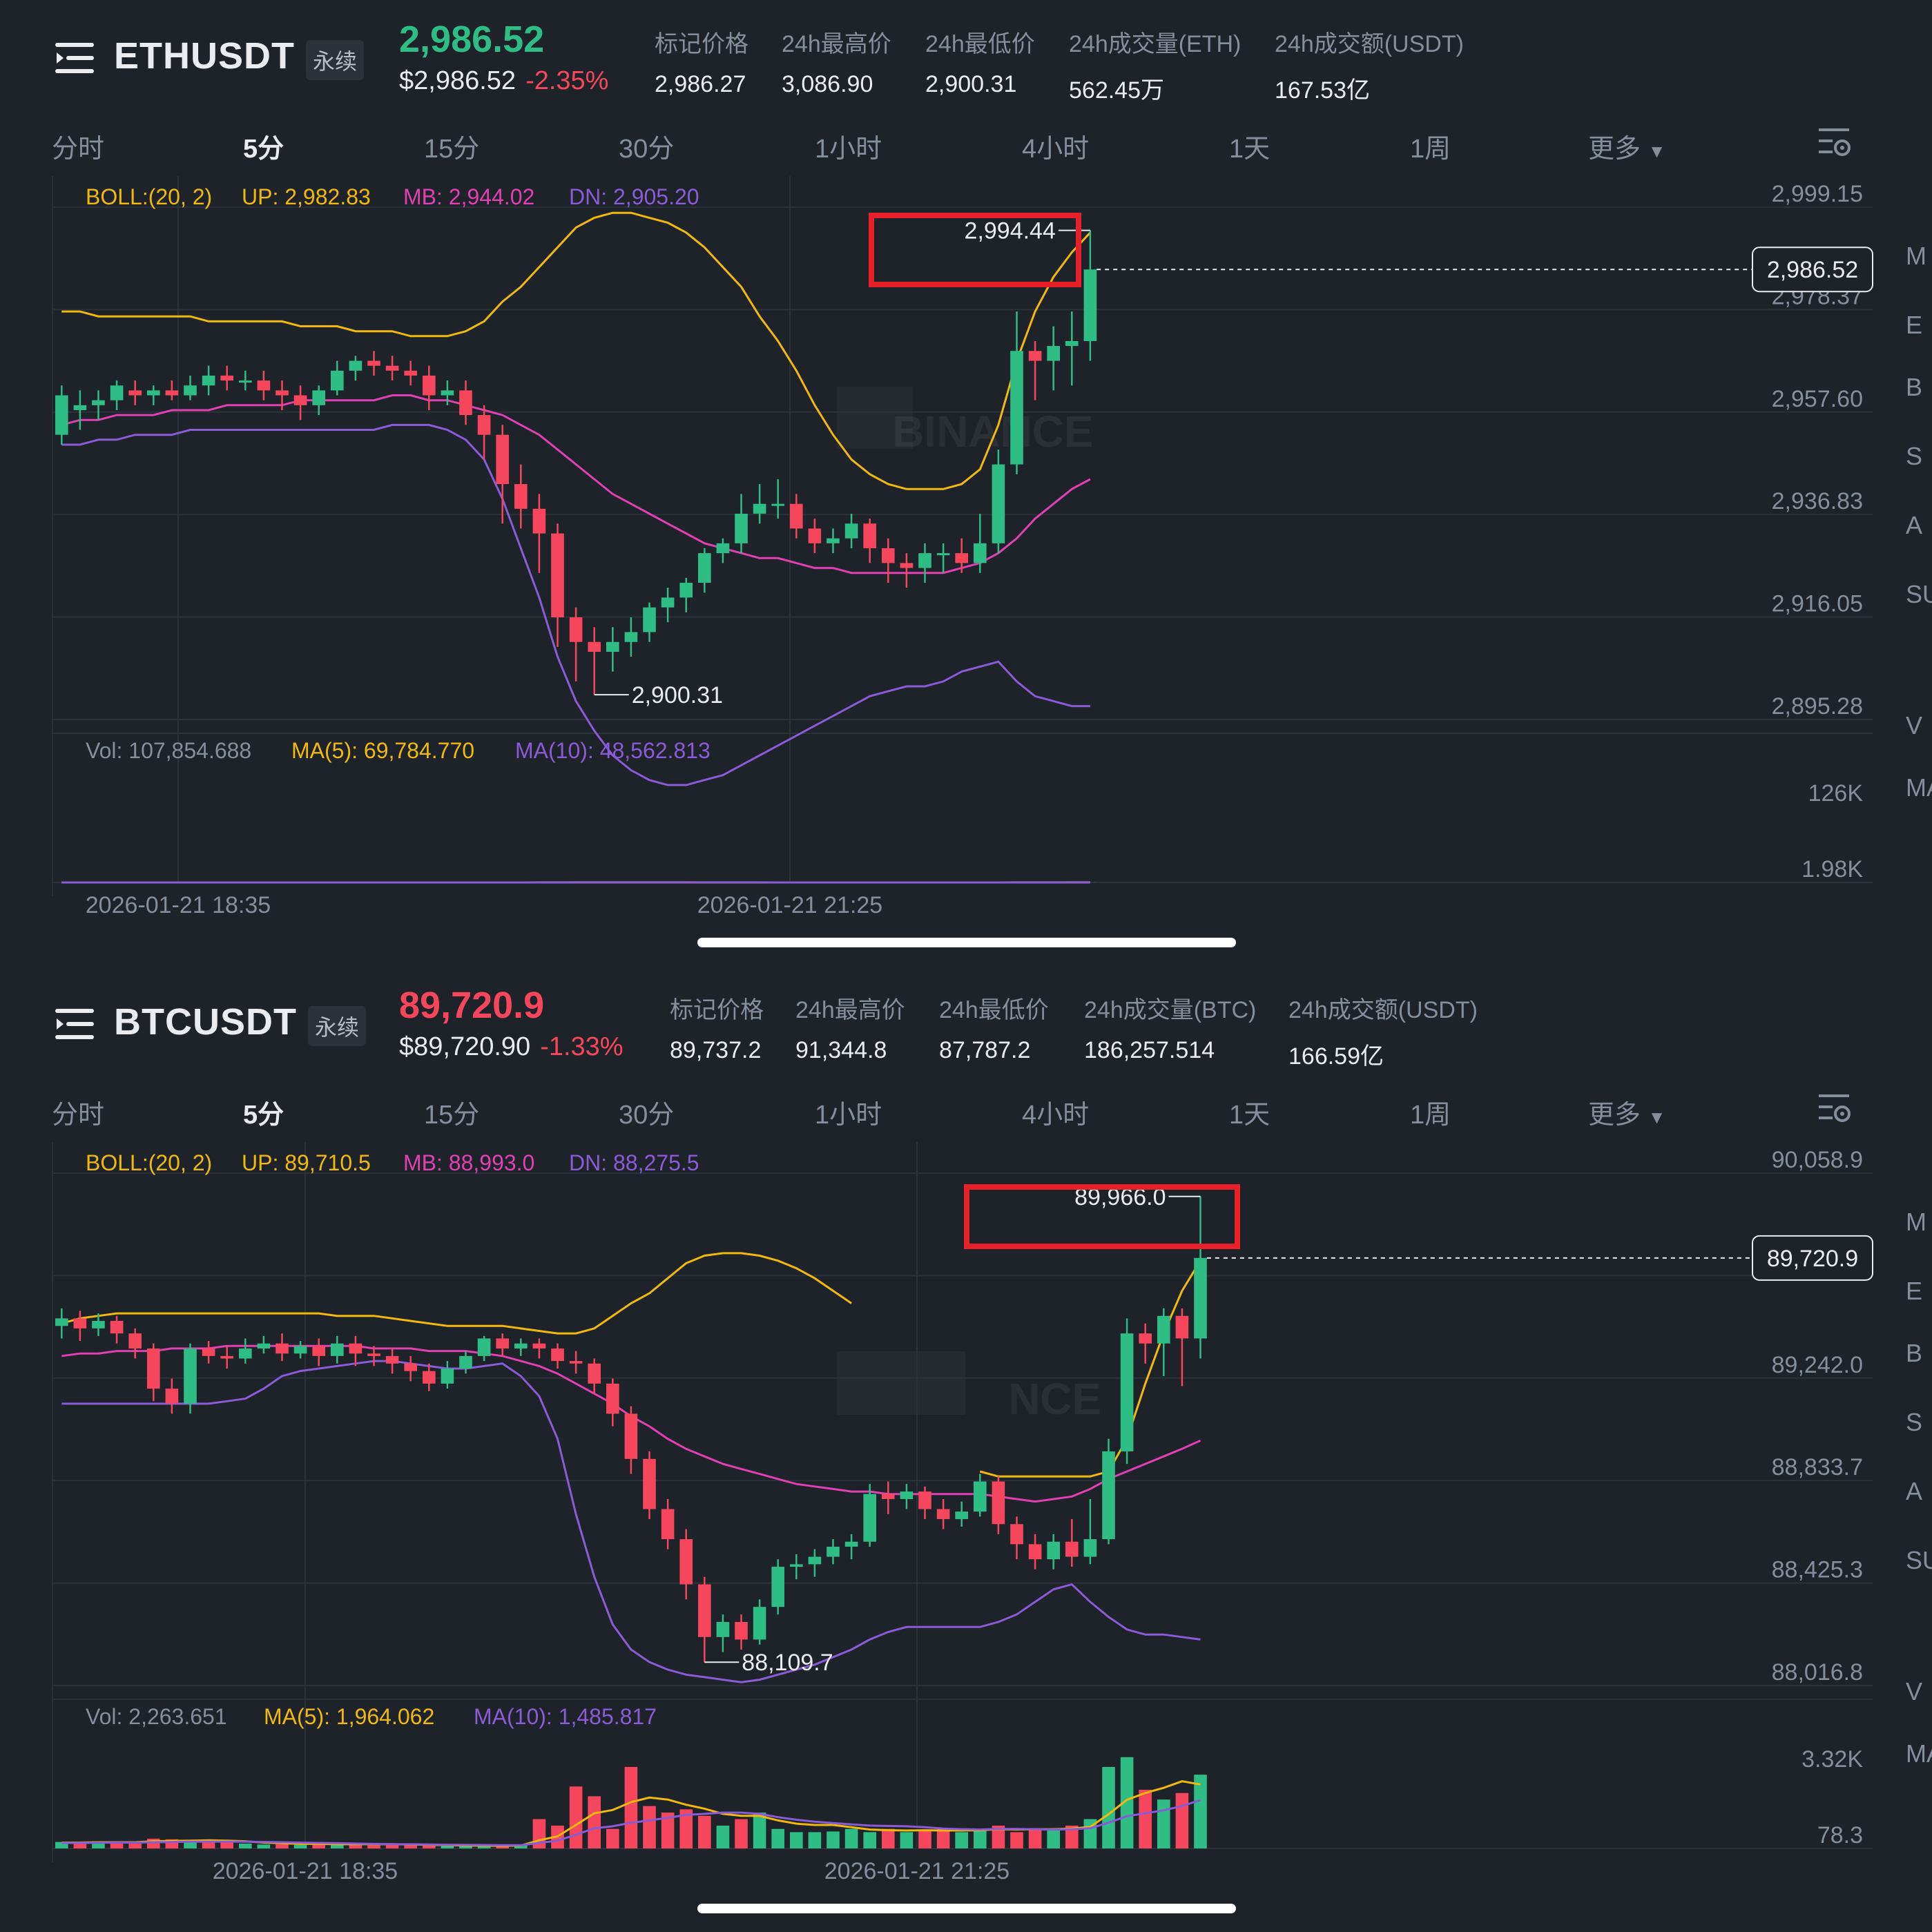 The image size is (1932, 1932). Describe the element at coordinates (1914, 1491) in the screenshot. I see `side-panel-letter: A` at that location.